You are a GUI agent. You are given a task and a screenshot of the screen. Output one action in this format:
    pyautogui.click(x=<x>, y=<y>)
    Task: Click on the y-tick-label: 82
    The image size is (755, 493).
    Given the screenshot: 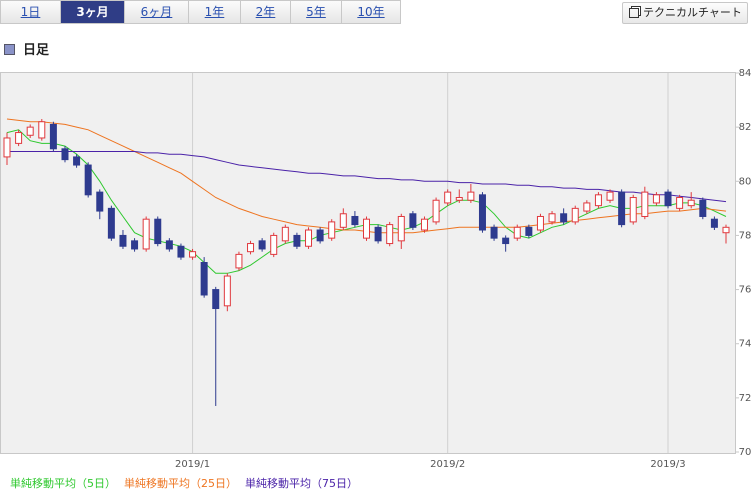 What is the action you would take?
    pyautogui.click(x=745, y=127)
    